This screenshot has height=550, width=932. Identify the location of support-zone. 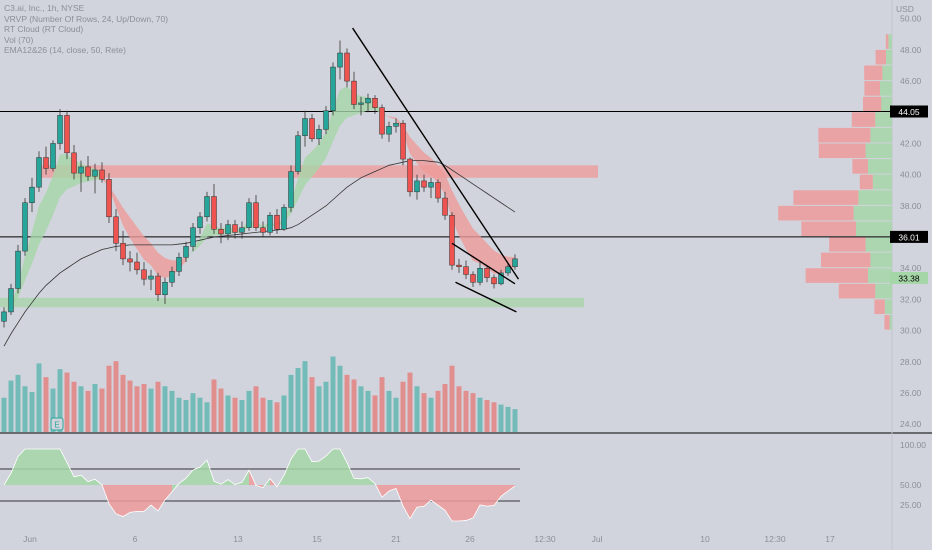
(292, 302).